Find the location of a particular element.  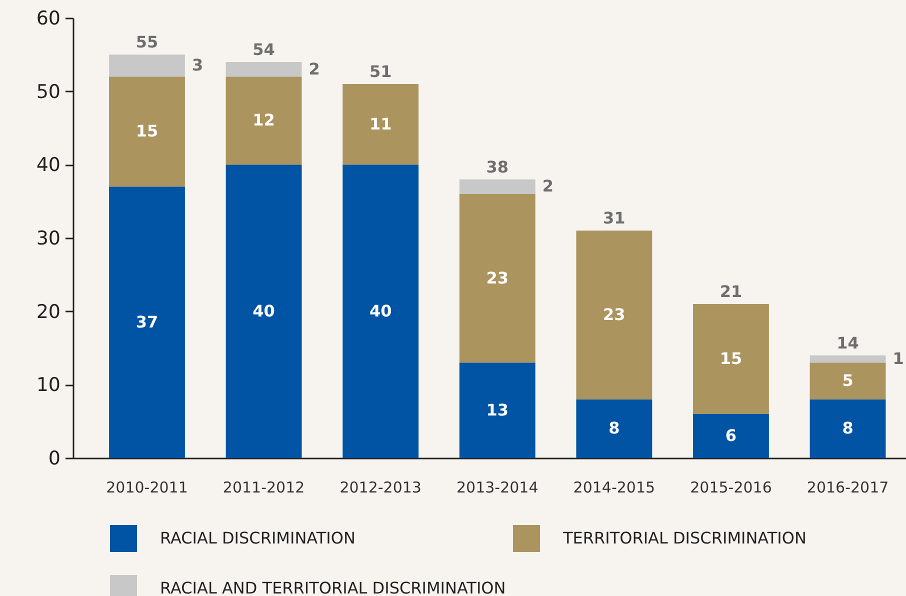

y-tick-label: 40 is located at coordinates (48, 165).